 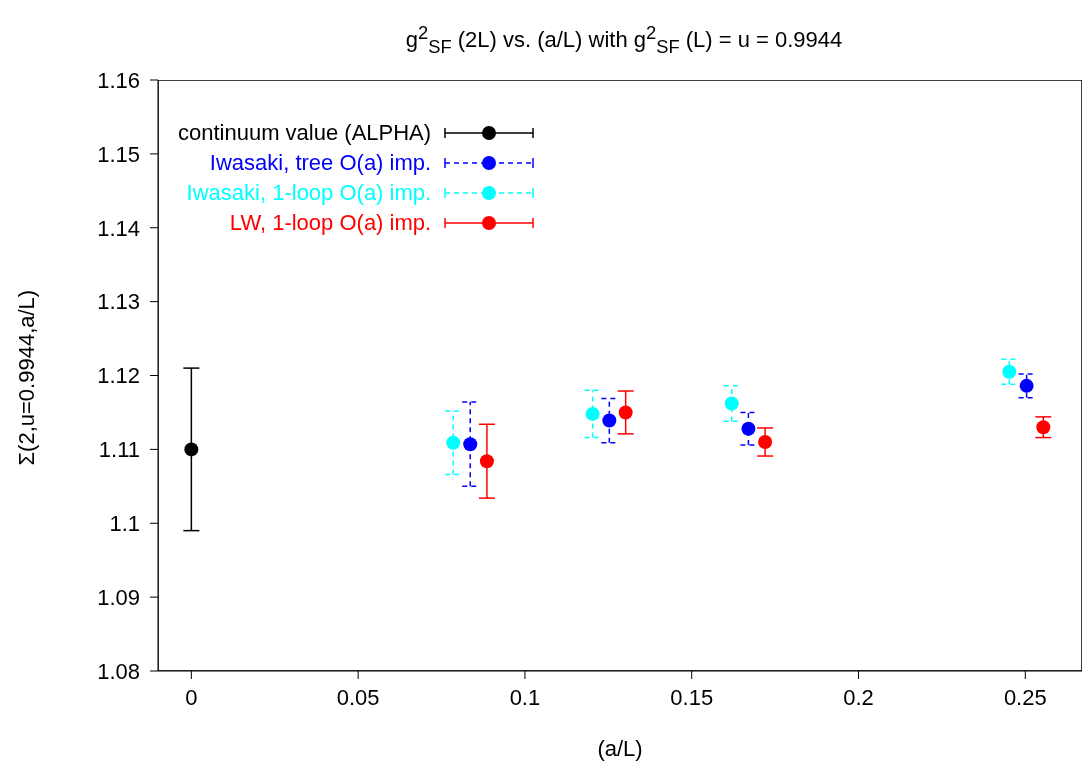 What do you see at coordinates (118, 228) in the screenshot?
I see `y-tick-label: 1.14` at bounding box center [118, 228].